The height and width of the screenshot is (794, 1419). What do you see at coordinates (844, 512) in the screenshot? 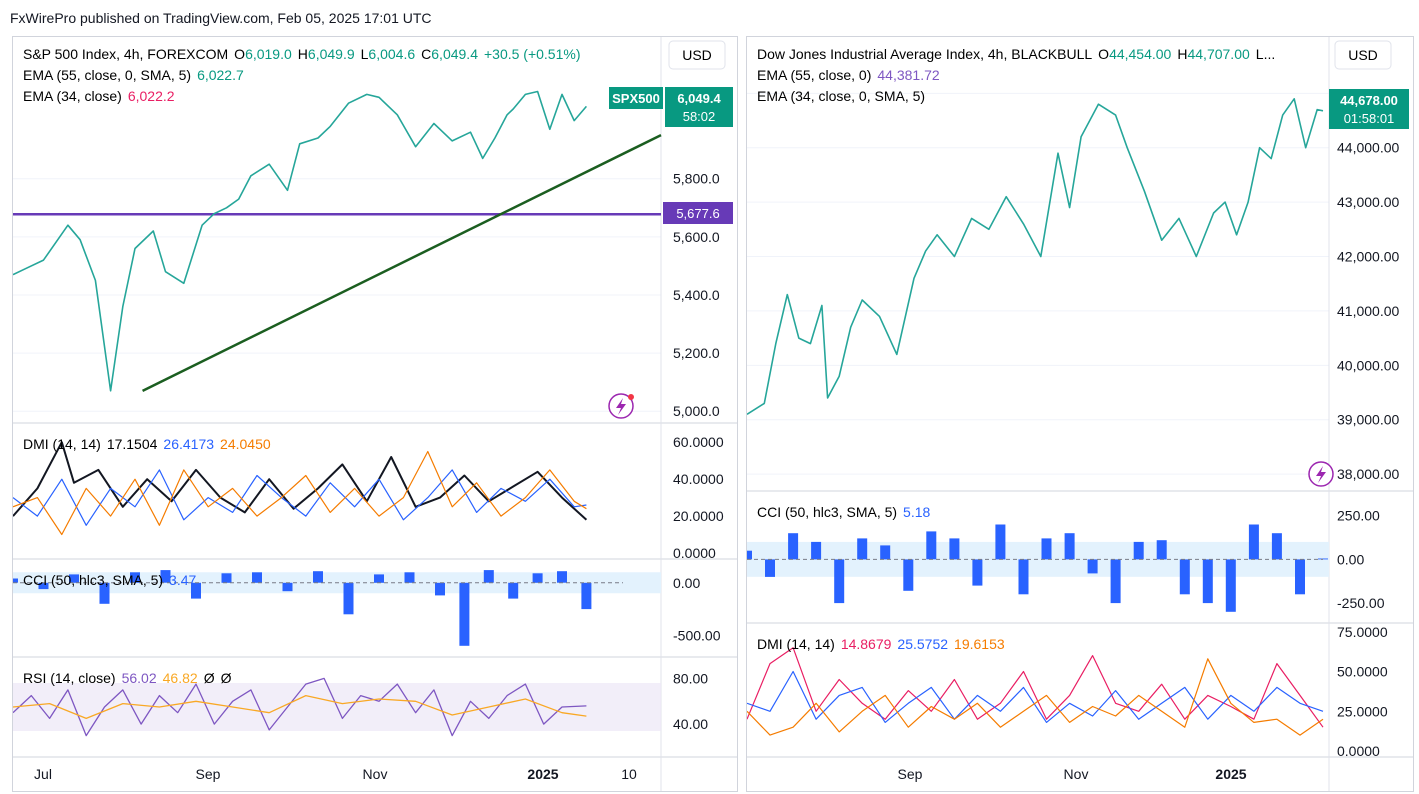
I see `dow-cci-legend: CCI (50, hlc3, SMA, 5) 5.18` at bounding box center [844, 512].